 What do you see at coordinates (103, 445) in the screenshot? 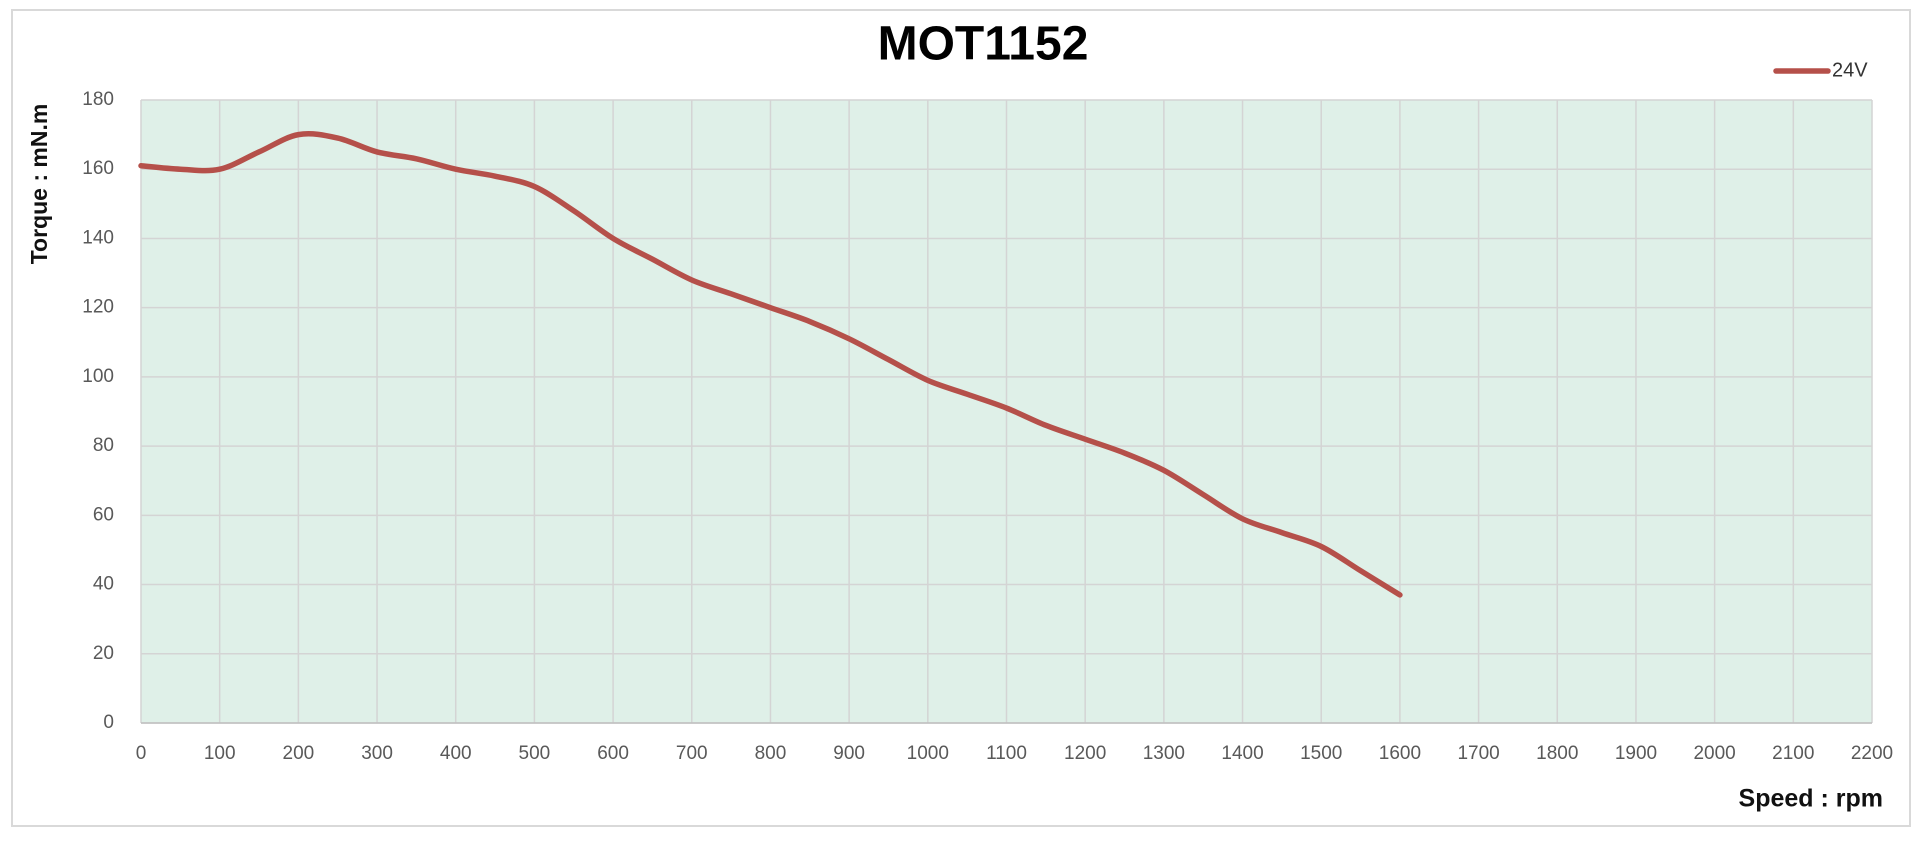
I see `y-tick-label: 80` at bounding box center [103, 445].